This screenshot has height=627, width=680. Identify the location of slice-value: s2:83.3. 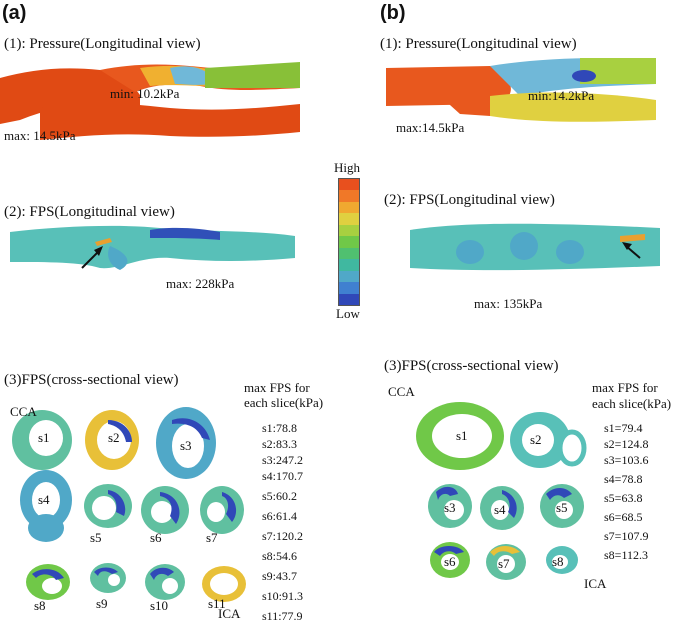
(280, 444).